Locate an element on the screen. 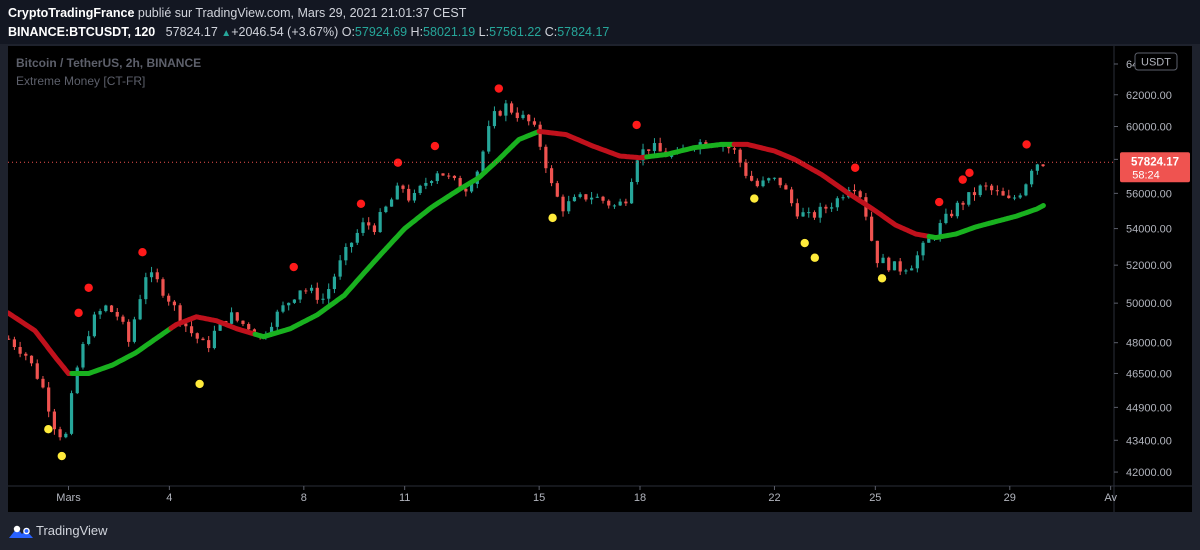  price-axis-label: 52000.00 is located at coordinates (1149, 266).